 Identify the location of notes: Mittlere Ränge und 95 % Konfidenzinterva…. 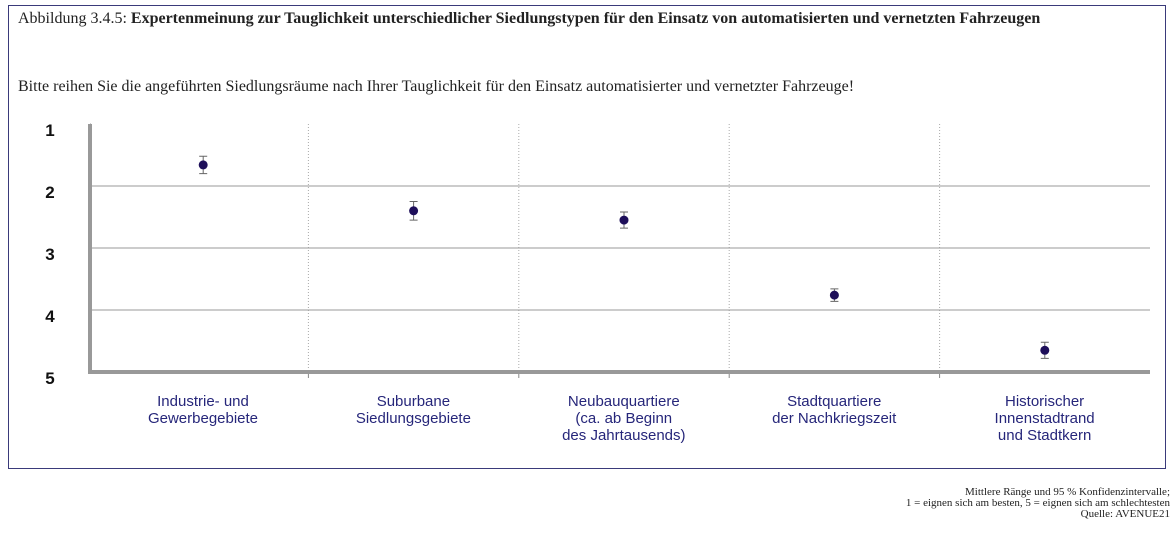
(1038, 503).